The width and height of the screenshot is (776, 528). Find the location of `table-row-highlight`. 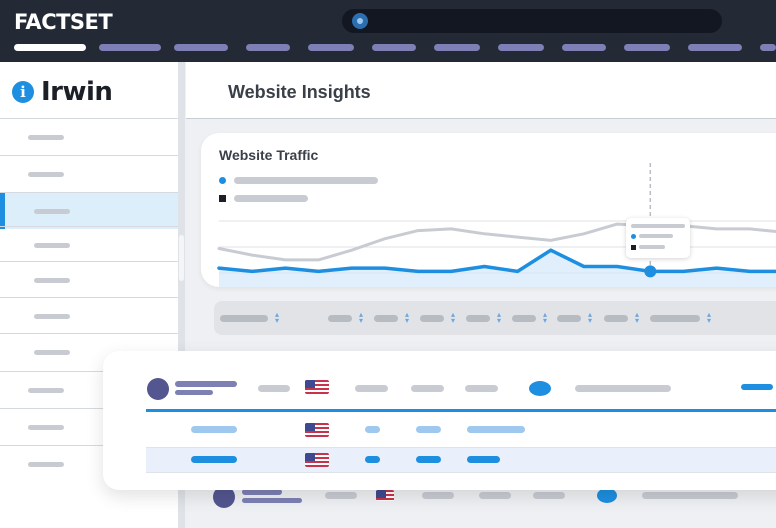

table-row-highlight is located at coordinates (461, 460).